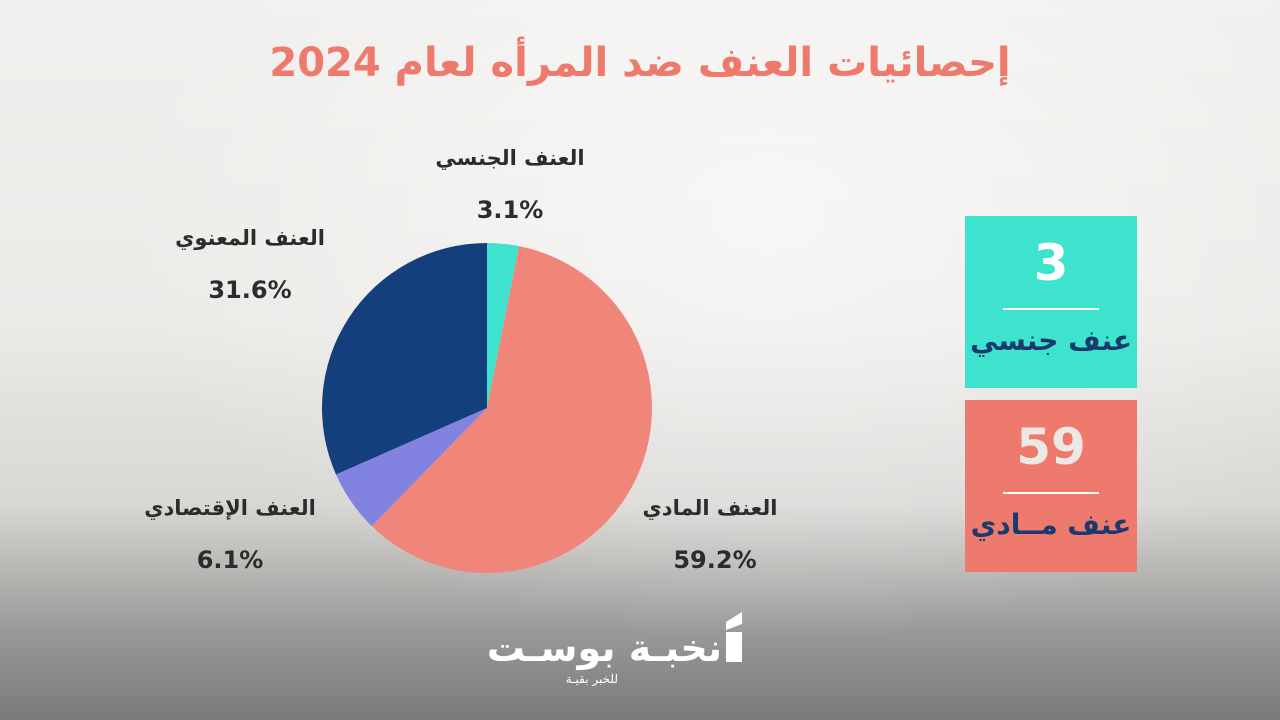 The width and height of the screenshot is (1280, 720). Describe the element at coordinates (591, 679) in the screenshot. I see `logo-tagline: للخبر بقيـة` at that location.